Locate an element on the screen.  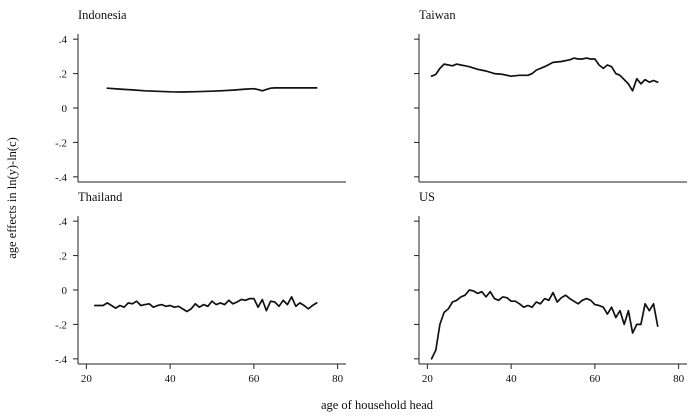
series-line-indonesia is located at coordinates (212, 90).